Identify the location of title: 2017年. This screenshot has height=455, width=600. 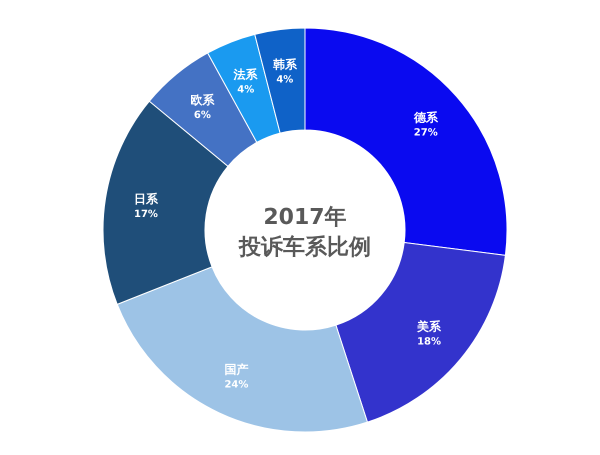
(305, 217).